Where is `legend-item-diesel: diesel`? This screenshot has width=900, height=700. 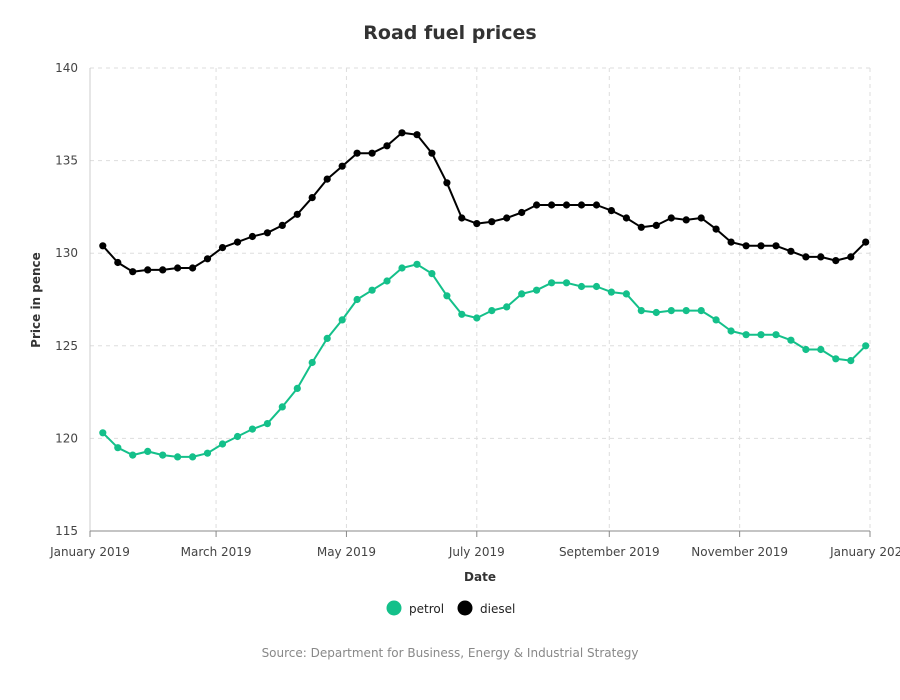
legend-item-diesel: diesel is located at coordinates (486, 608).